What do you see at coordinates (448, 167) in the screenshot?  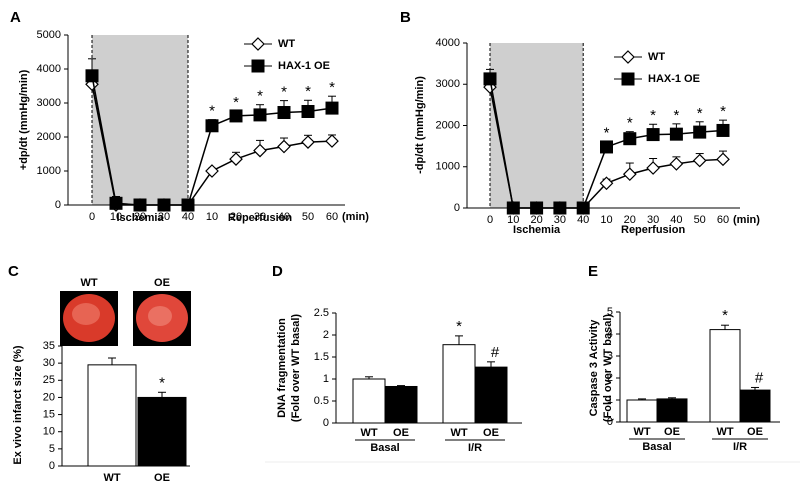 I see `y-tick-label: 1000` at bounding box center [448, 167].